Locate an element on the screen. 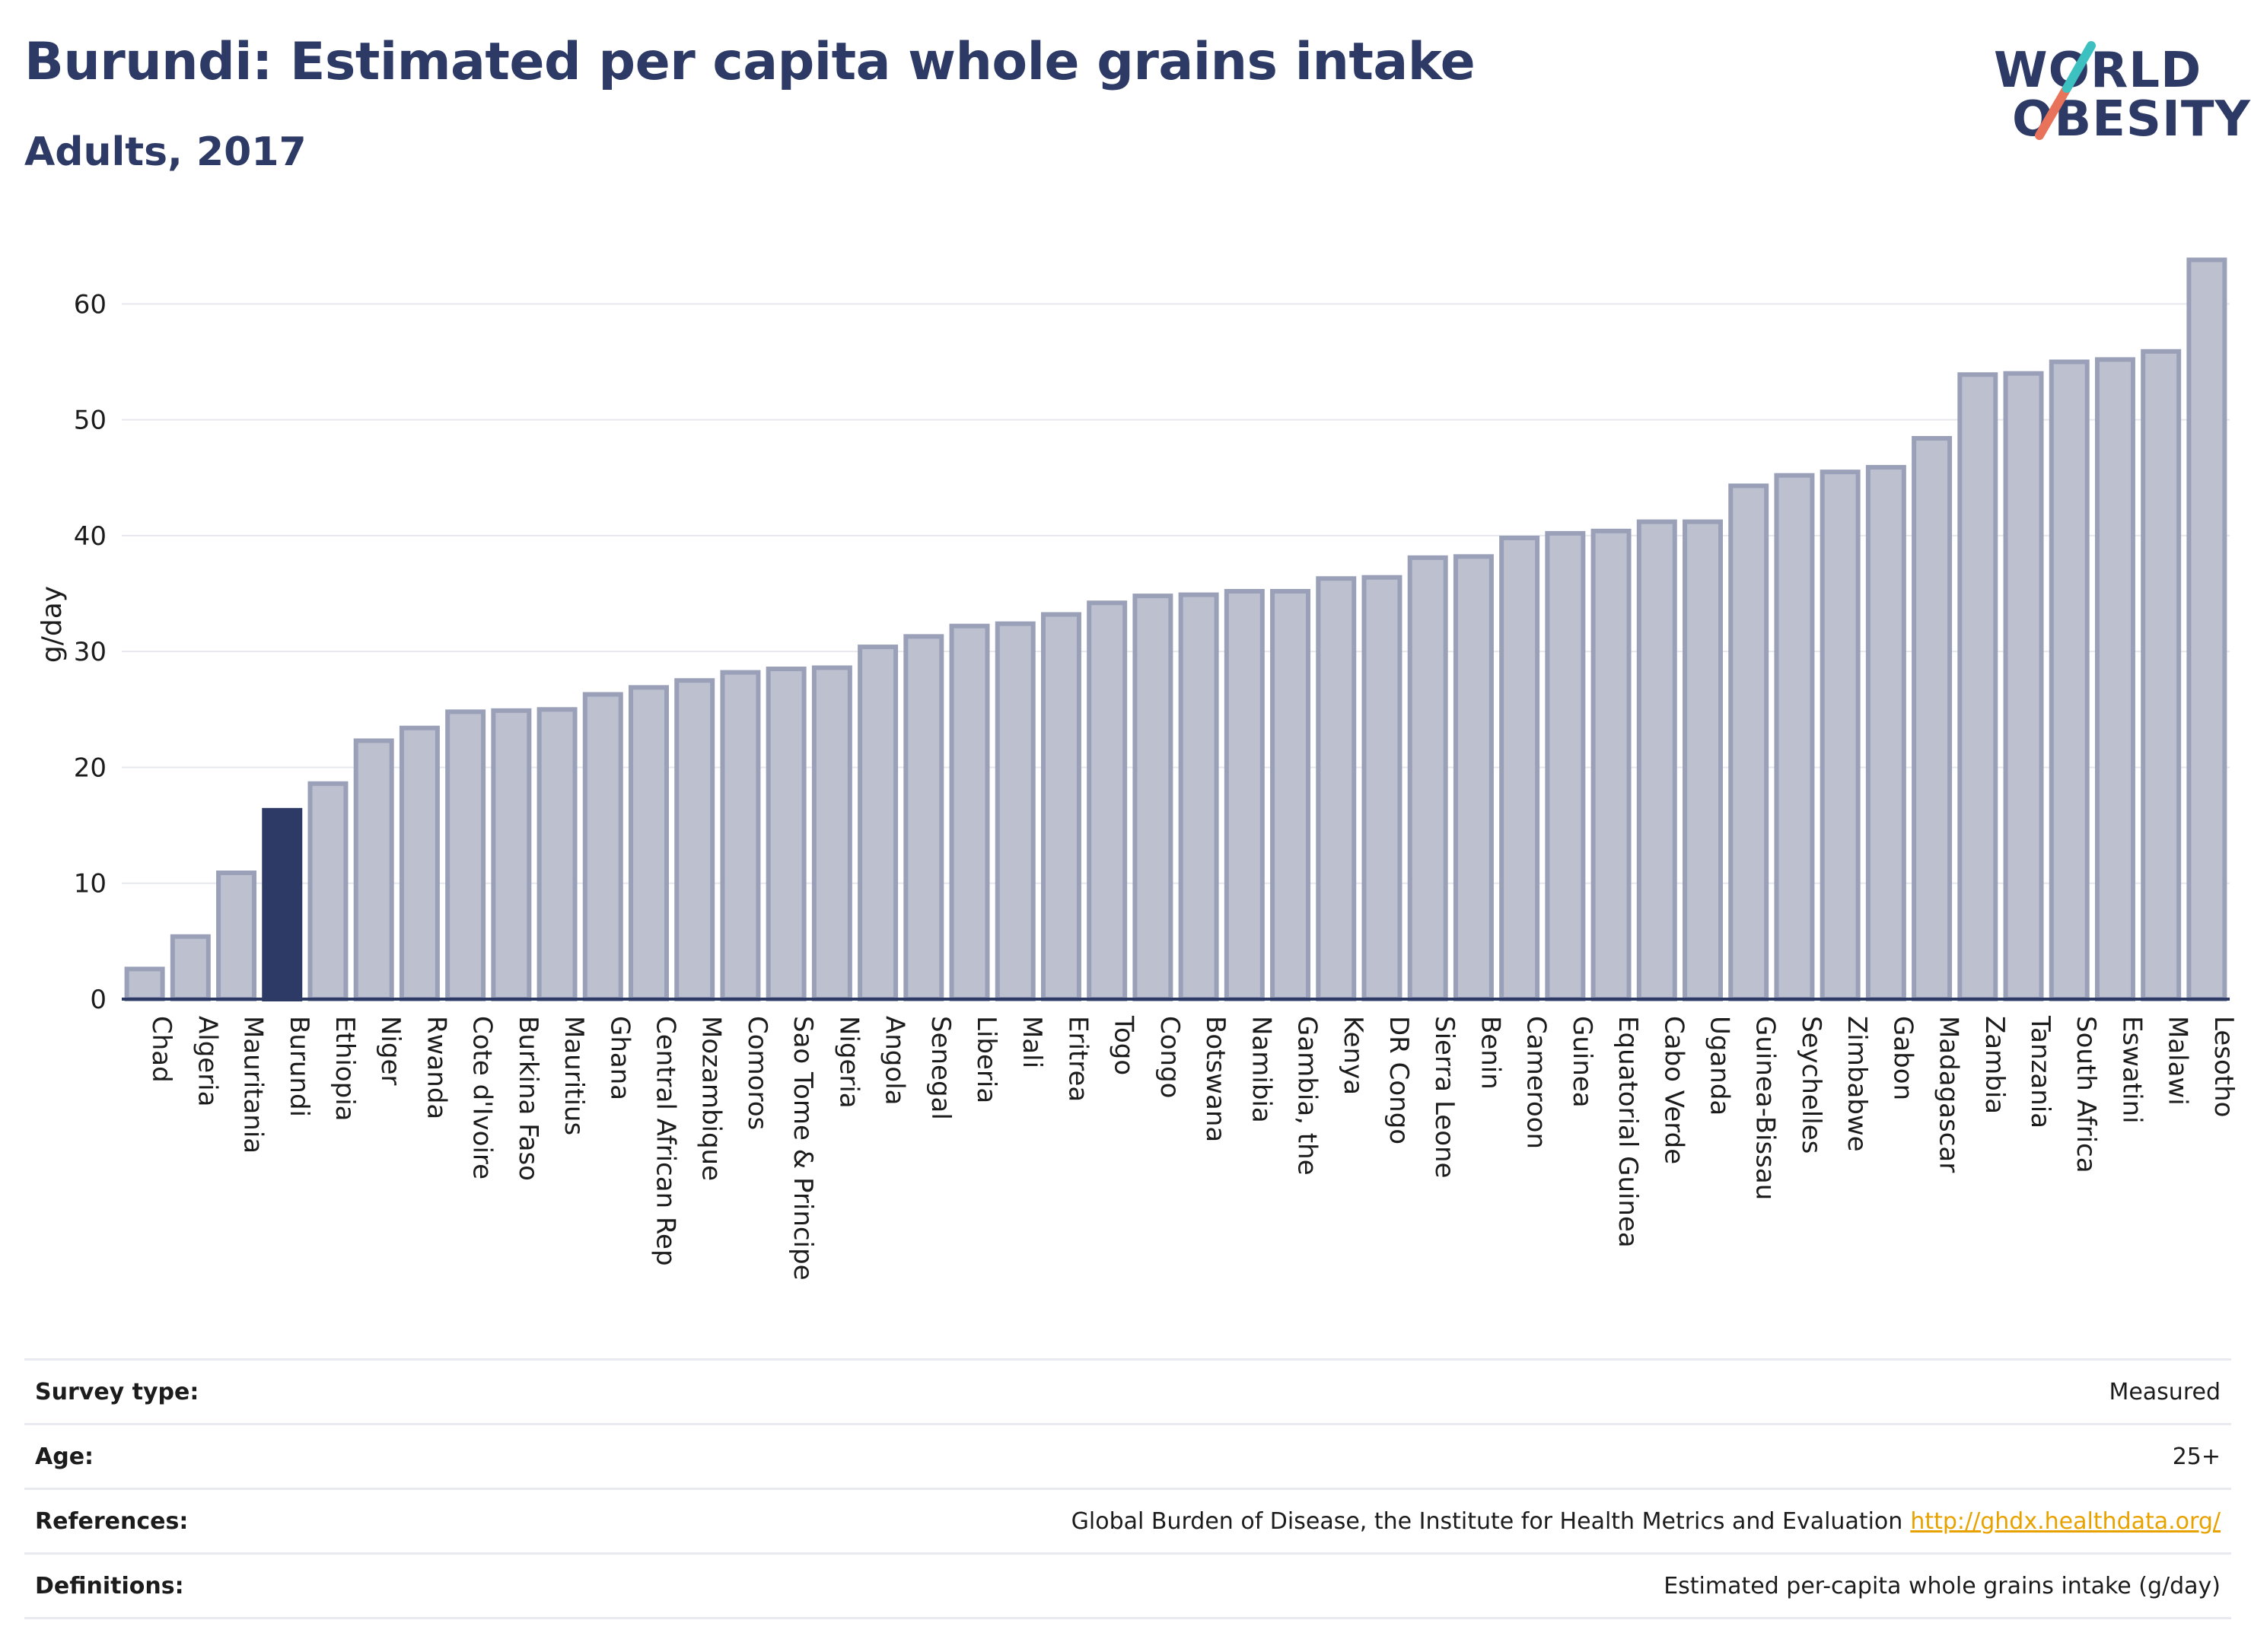 Image resolution: width=2251 pixels, height=1652 pixels. x-tick-label: Senegal is located at coordinates (940, 1068).